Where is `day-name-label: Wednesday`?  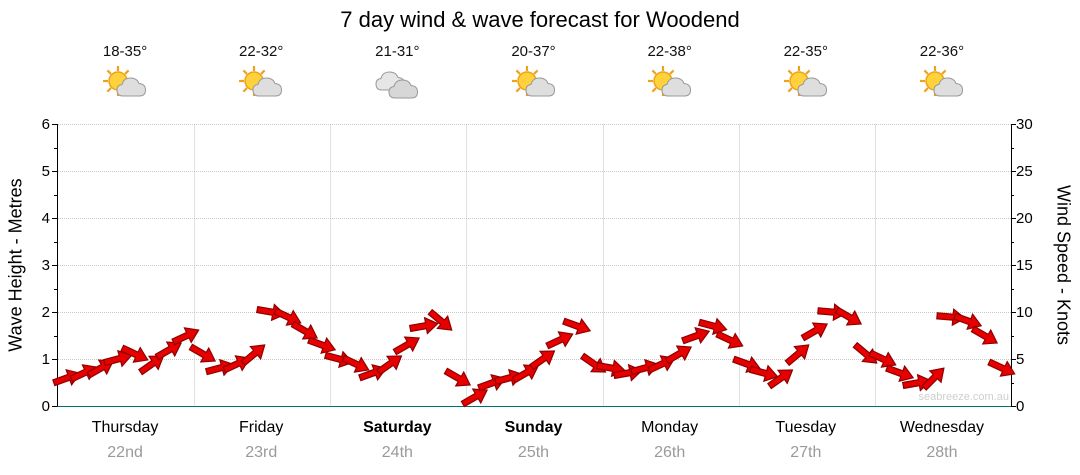
day-name-label: Wednesday is located at coordinates (942, 427).